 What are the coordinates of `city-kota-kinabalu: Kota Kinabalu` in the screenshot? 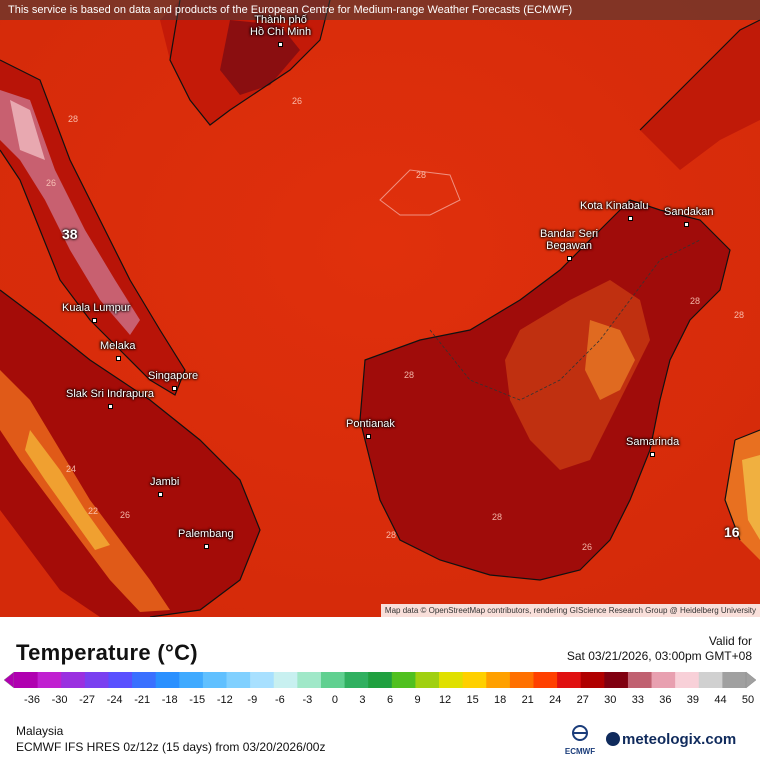 It's located at (614, 212).